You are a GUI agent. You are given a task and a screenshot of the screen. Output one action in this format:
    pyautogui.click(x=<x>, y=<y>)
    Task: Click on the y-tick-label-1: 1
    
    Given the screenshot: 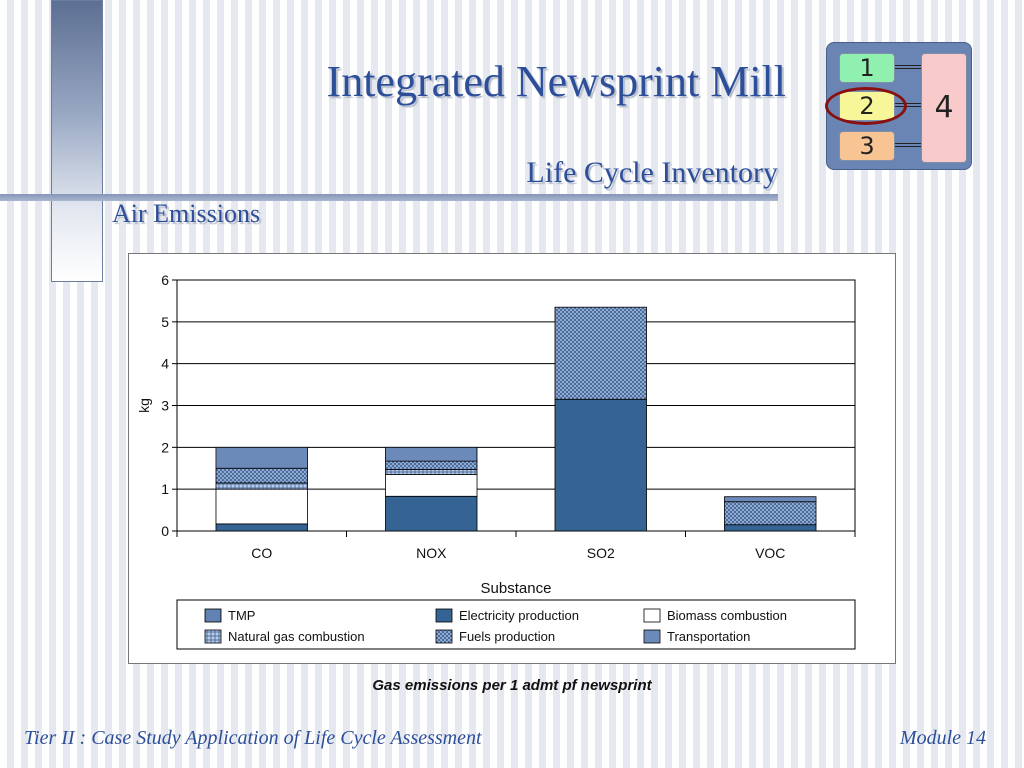 What is the action you would take?
    pyautogui.click(x=165, y=489)
    